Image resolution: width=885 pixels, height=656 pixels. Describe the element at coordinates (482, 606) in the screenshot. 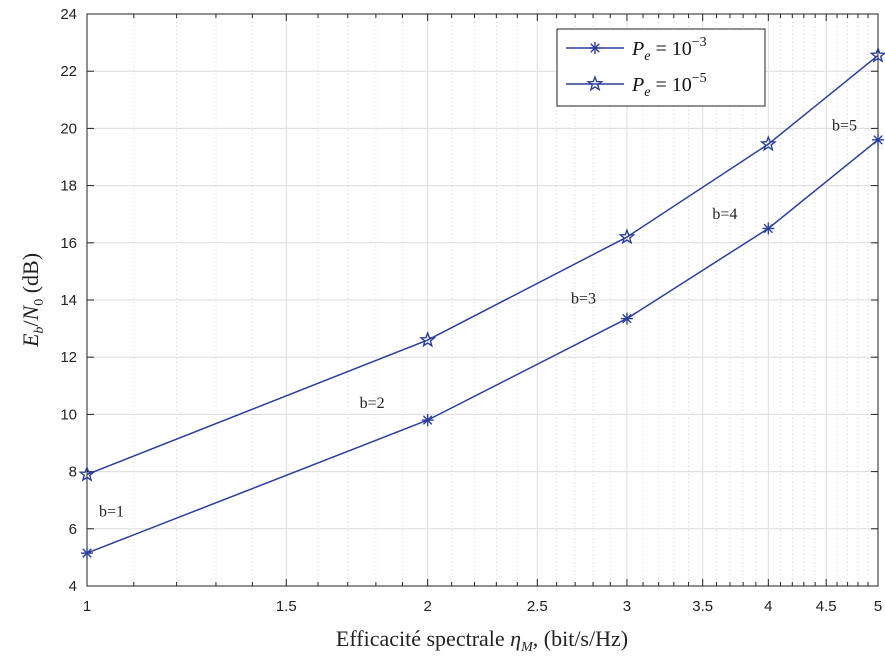

I see `x-tick-labels: 1 1.5 2 2.5 3 3.5 4 4.5 5` at that location.